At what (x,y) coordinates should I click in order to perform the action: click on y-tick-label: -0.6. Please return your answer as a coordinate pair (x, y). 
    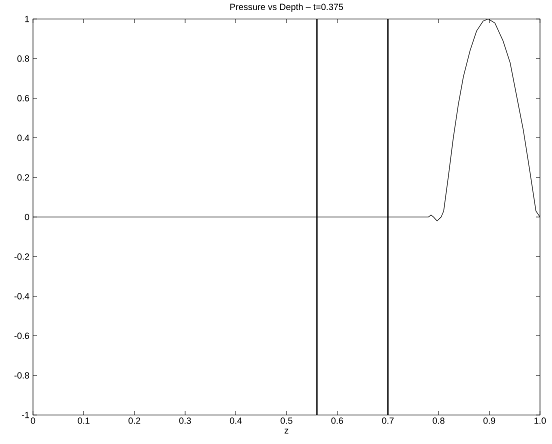
    Looking at the image, I should click on (22, 335).